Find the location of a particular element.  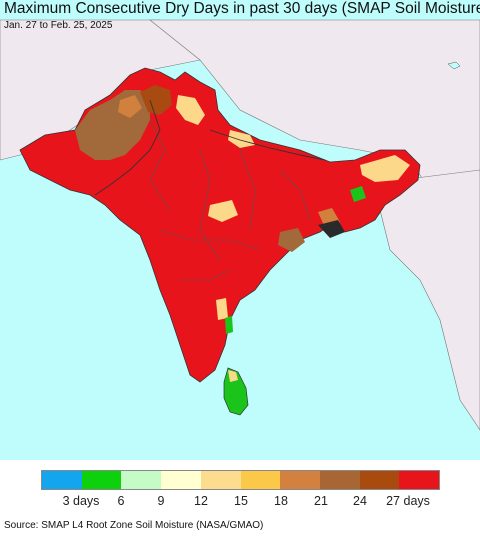

legend: 3 days 6 9 12 15 18 21 24 27 days is located at coordinates (240, 488).